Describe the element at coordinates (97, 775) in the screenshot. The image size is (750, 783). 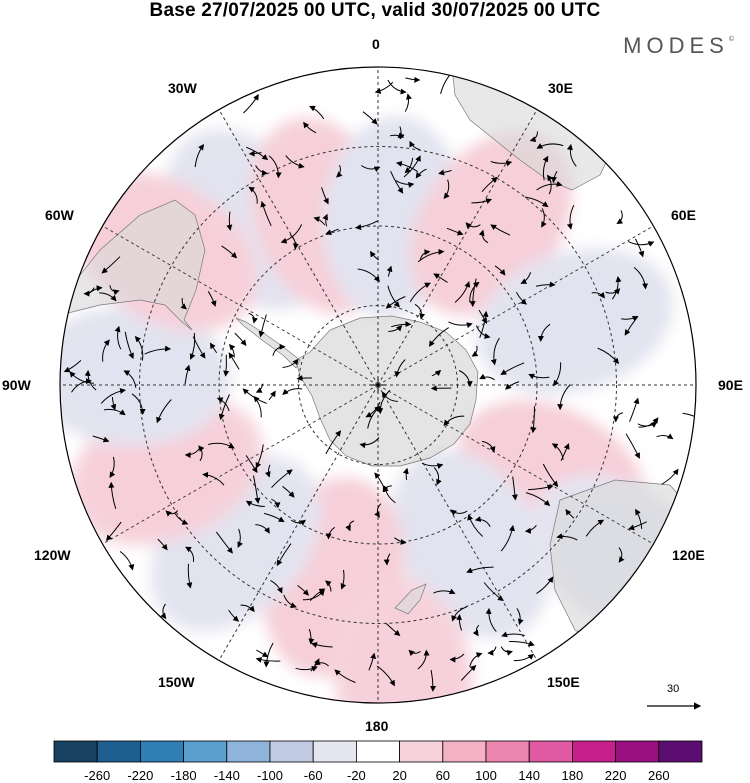
I see `colorbar-tick-label: -260` at that location.